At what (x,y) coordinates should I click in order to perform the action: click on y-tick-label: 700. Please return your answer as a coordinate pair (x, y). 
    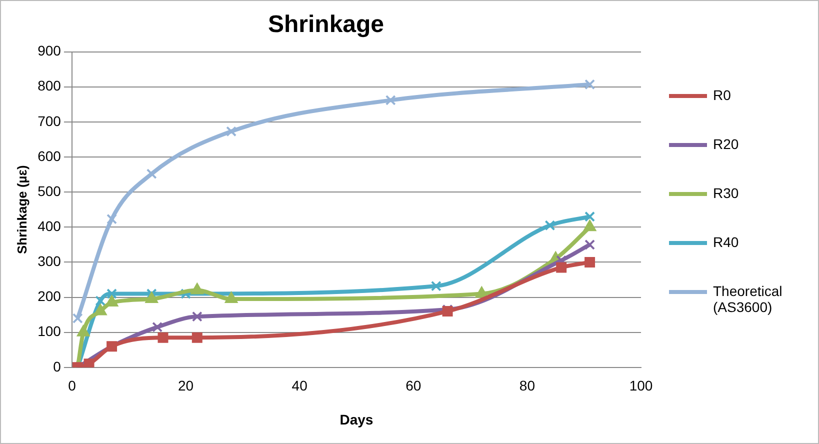
    Looking at the image, I should click on (50, 120).